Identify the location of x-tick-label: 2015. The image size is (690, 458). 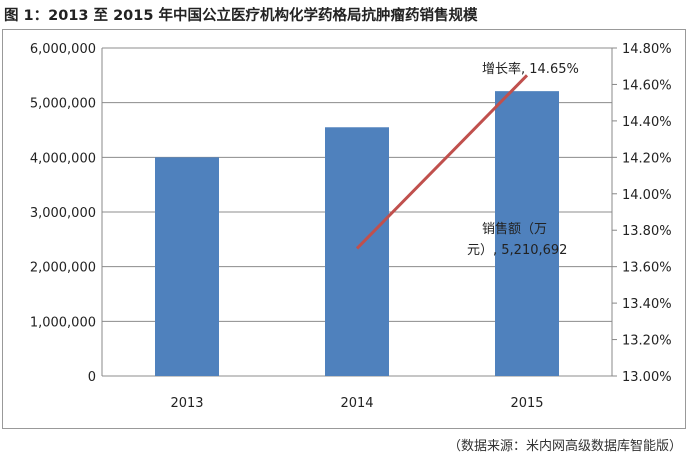
(526, 403).